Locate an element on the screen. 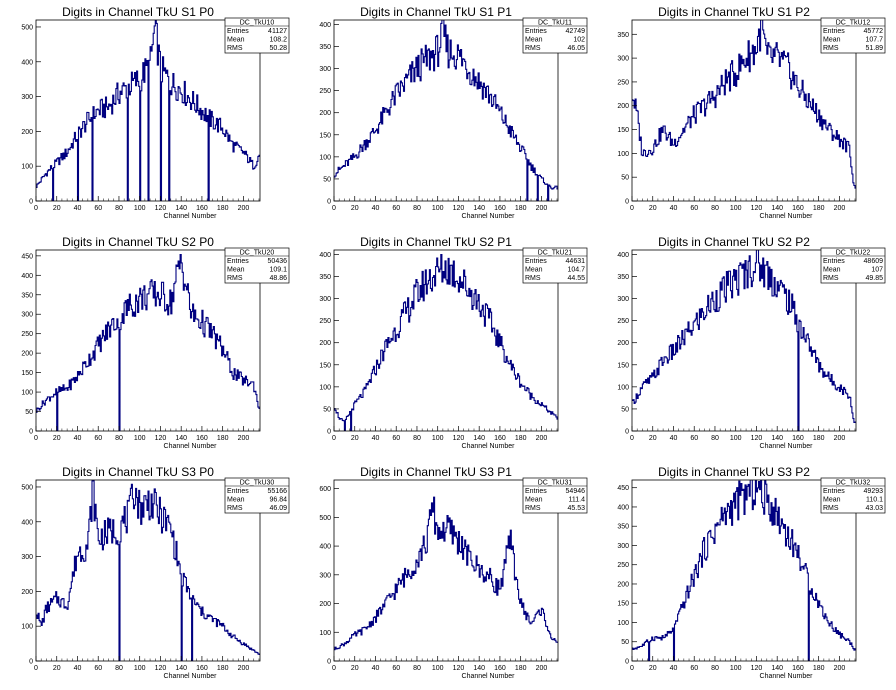 This screenshot has height=690, width=896. stats-value: 46.09 is located at coordinates (278, 508).